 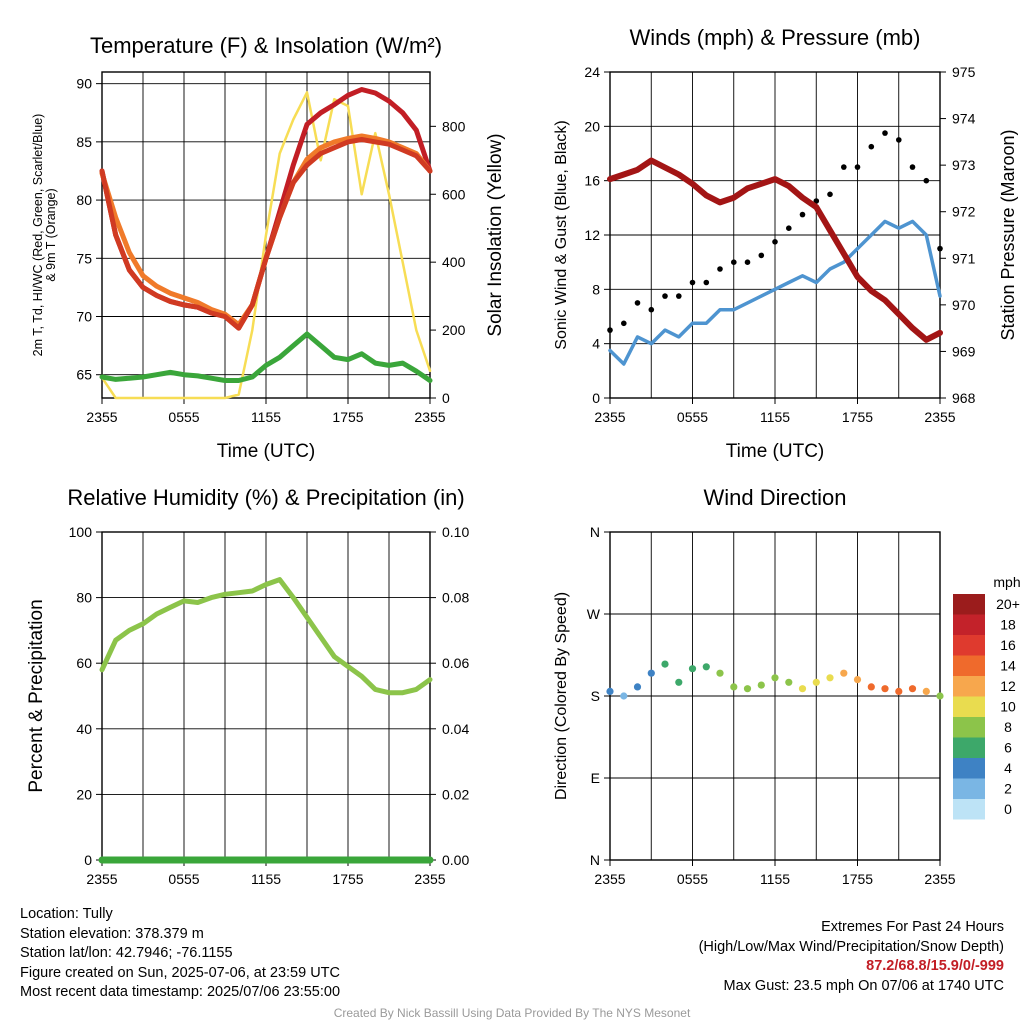 What do you see at coordinates (912, 927) in the screenshot?
I see `extremes-title: Extremes For Past 24 Hours` at bounding box center [912, 927].